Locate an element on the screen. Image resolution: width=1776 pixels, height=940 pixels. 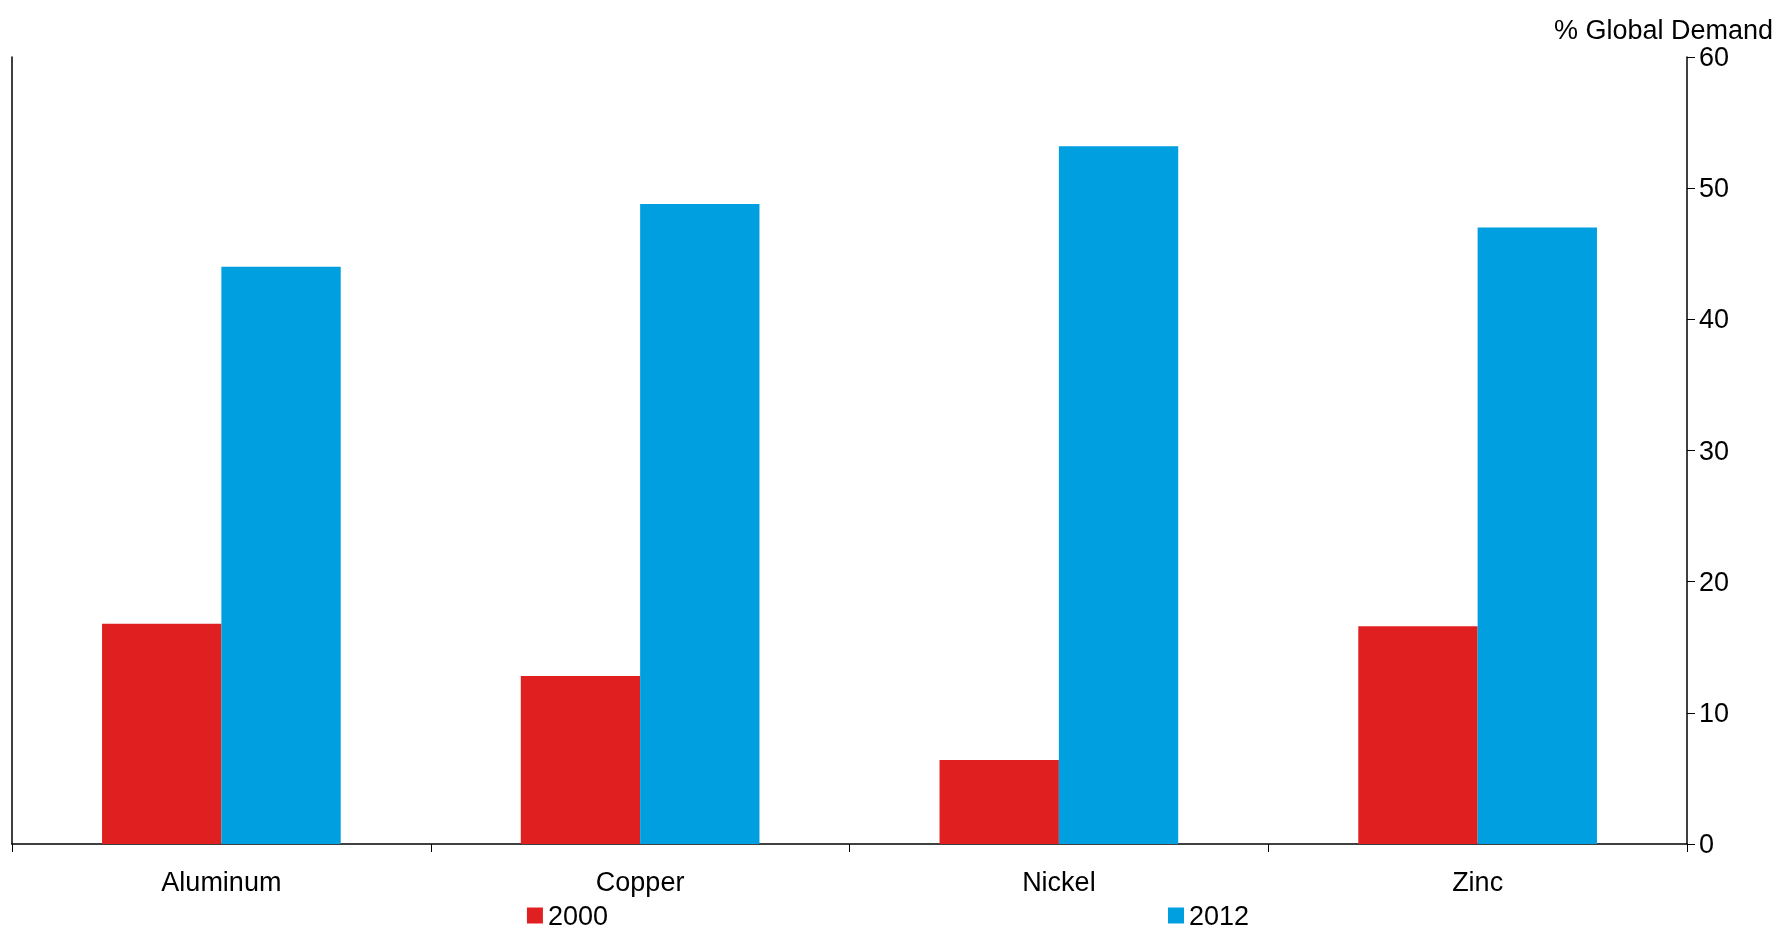
y-tick-label: 40 is located at coordinates (1714, 319).